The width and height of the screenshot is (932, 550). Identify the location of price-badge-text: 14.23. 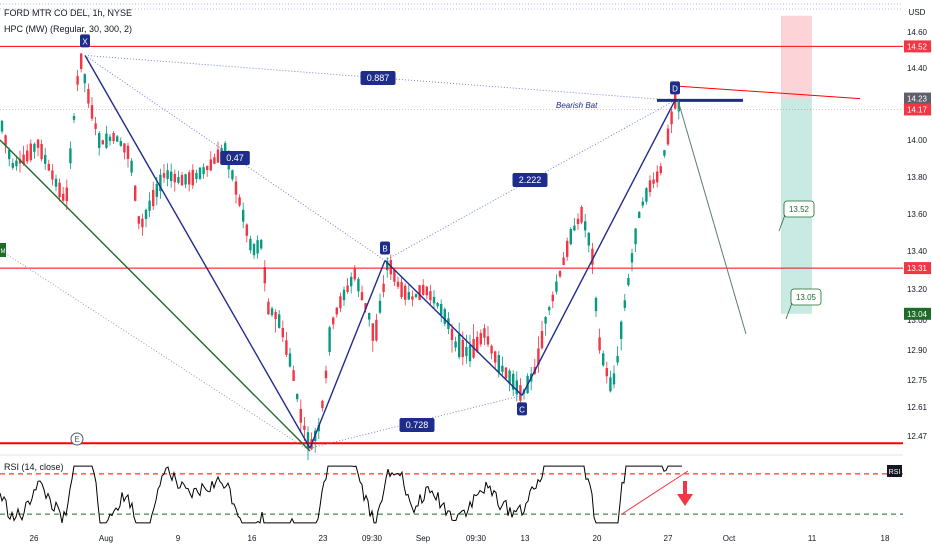
(917, 99).